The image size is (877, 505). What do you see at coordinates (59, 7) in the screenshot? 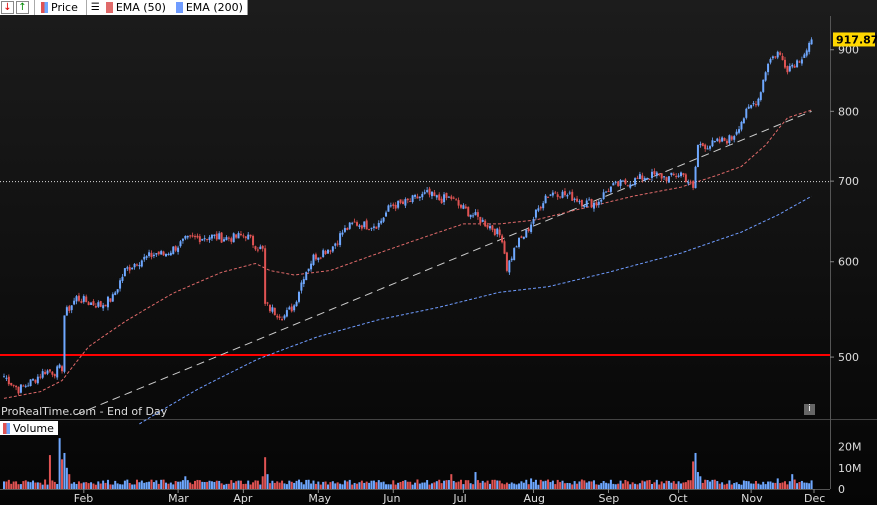
I see `legend-price: Price` at bounding box center [59, 7].